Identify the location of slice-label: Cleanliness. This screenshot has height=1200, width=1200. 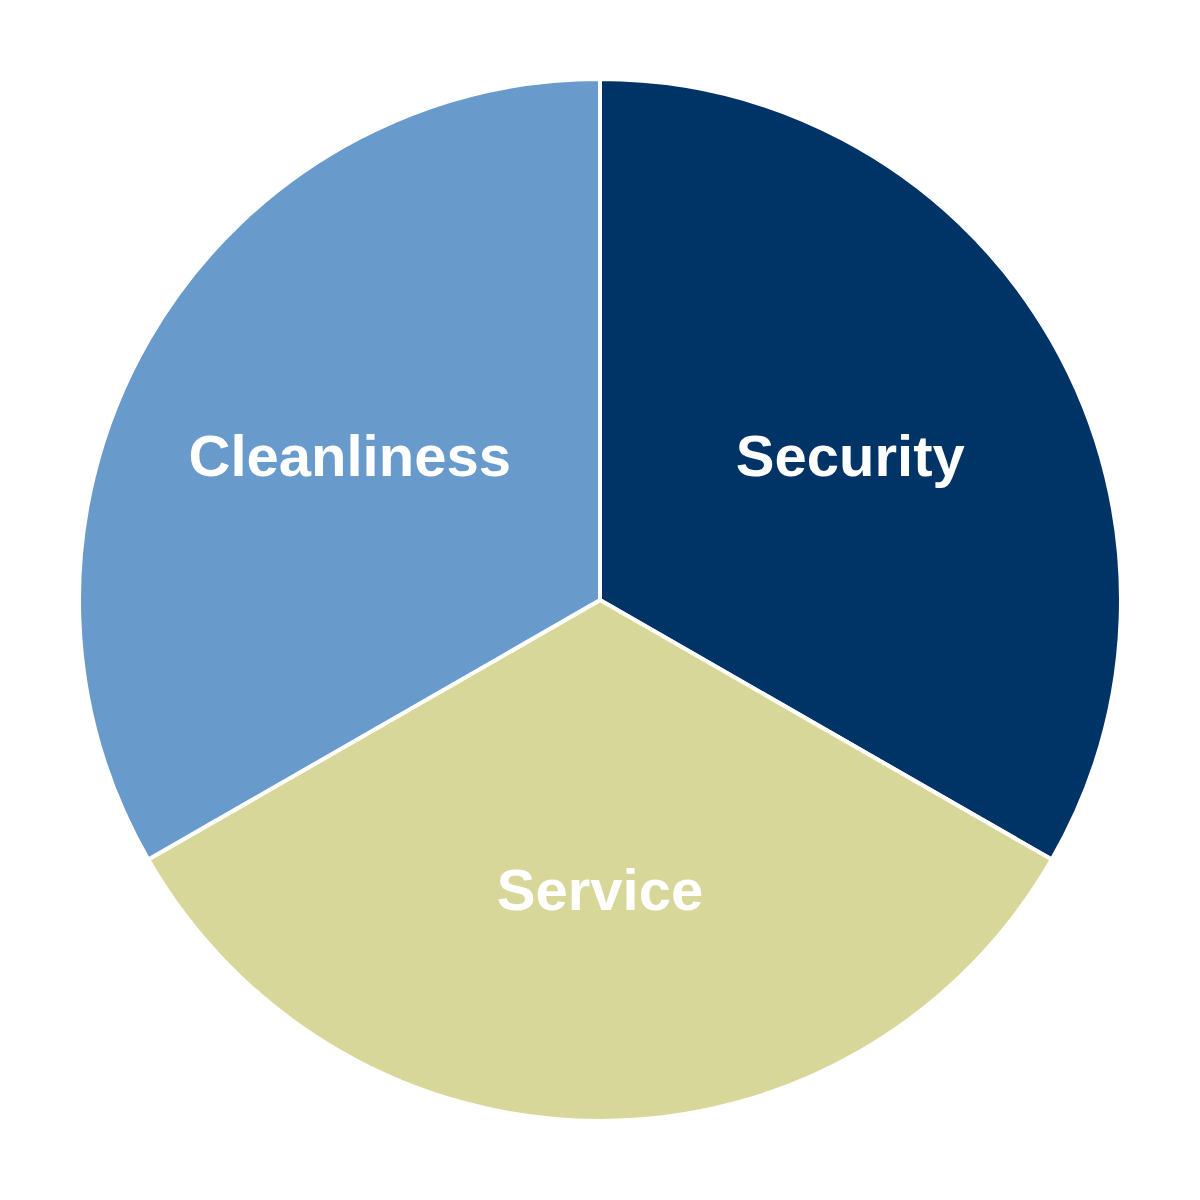
(349, 455).